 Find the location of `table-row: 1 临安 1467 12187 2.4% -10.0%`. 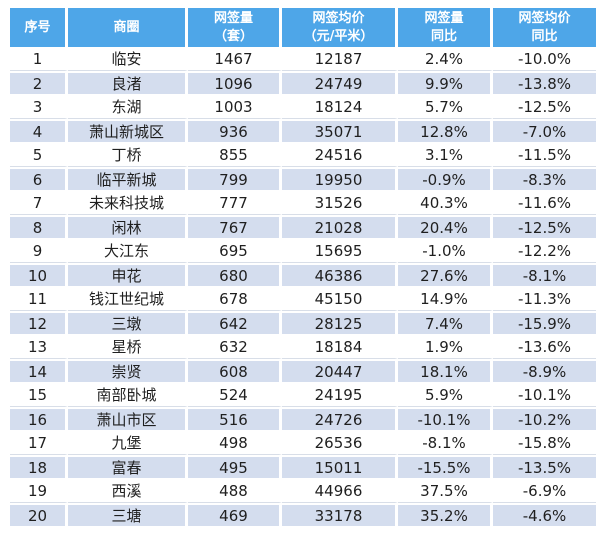

table-row: 1 临安 1467 12187 2.4% -10.0% is located at coordinates (303, 59).